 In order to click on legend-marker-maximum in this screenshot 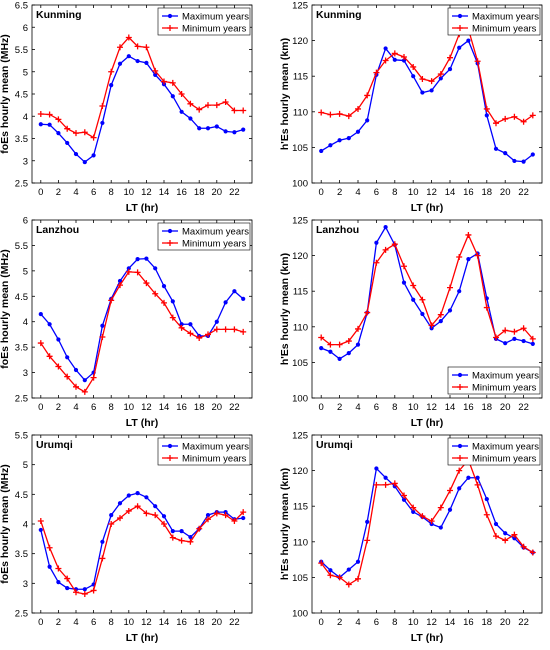, I will do `click(460, 16)`.